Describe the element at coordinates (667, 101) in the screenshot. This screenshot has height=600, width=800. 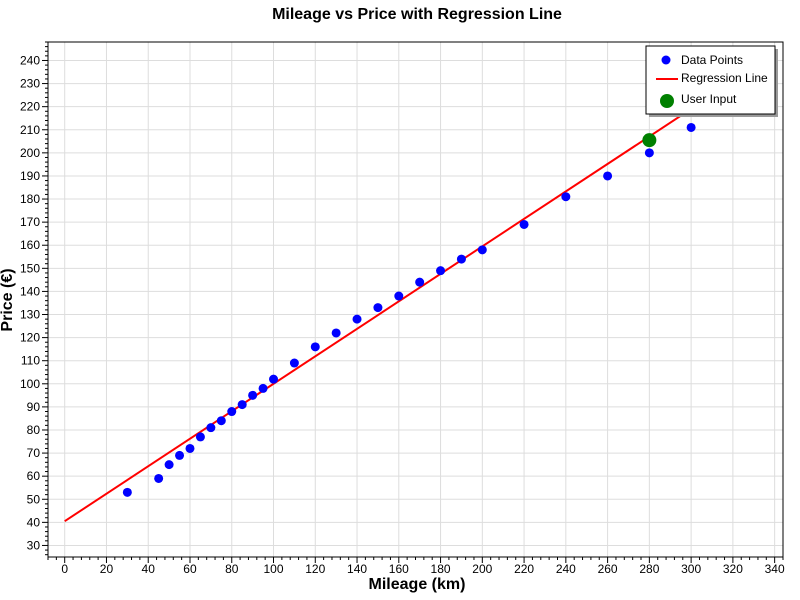
I see `legend-user-input-marker` at that location.